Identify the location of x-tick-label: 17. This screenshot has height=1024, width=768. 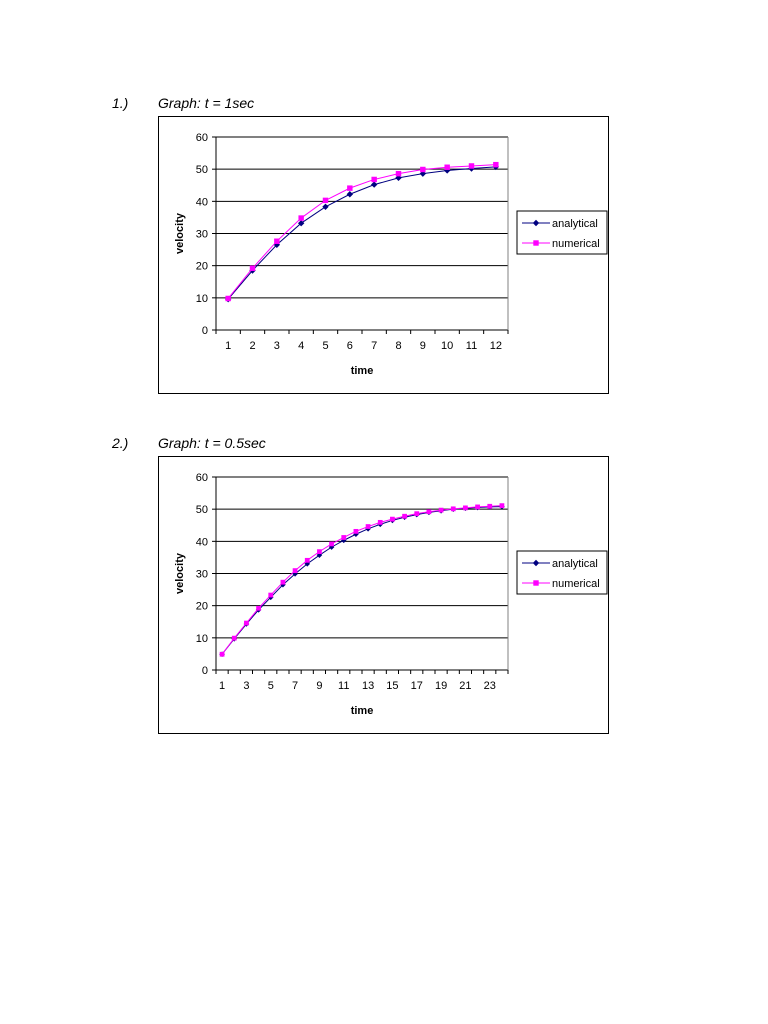
(417, 686).